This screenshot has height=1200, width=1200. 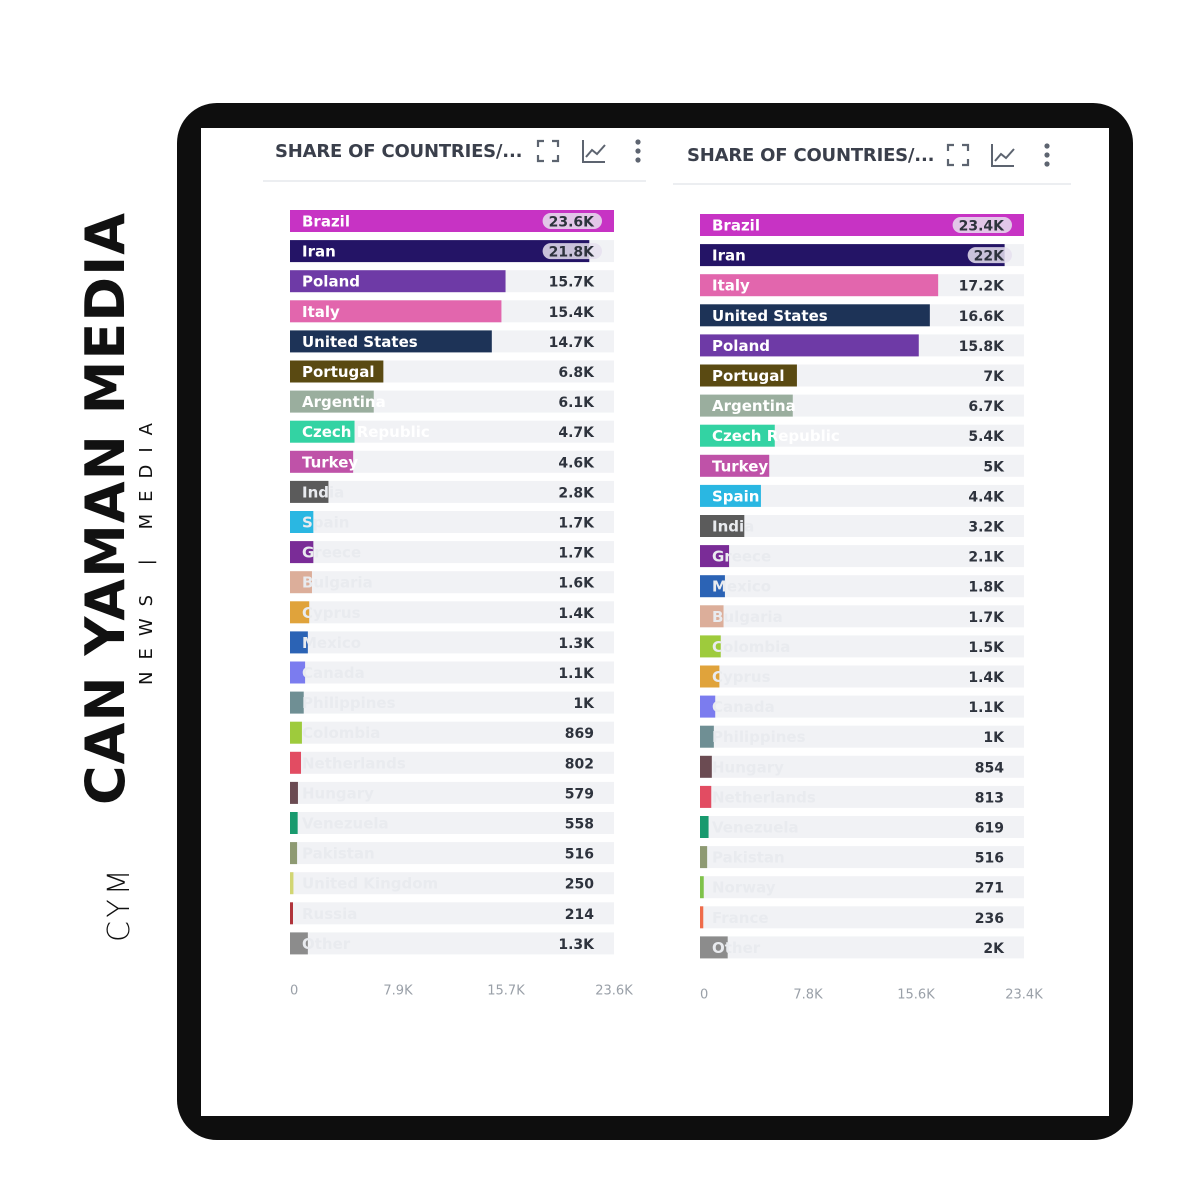 I want to click on category-label: Colombia, so click(x=341, y=733).